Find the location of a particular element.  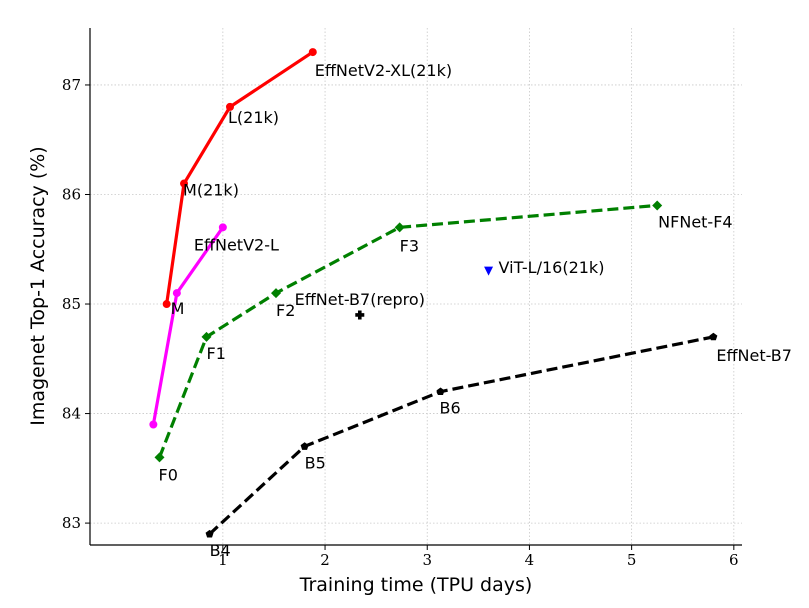

point-label: EffNetV2-XL(21k) is located at coordinates (383, 70).